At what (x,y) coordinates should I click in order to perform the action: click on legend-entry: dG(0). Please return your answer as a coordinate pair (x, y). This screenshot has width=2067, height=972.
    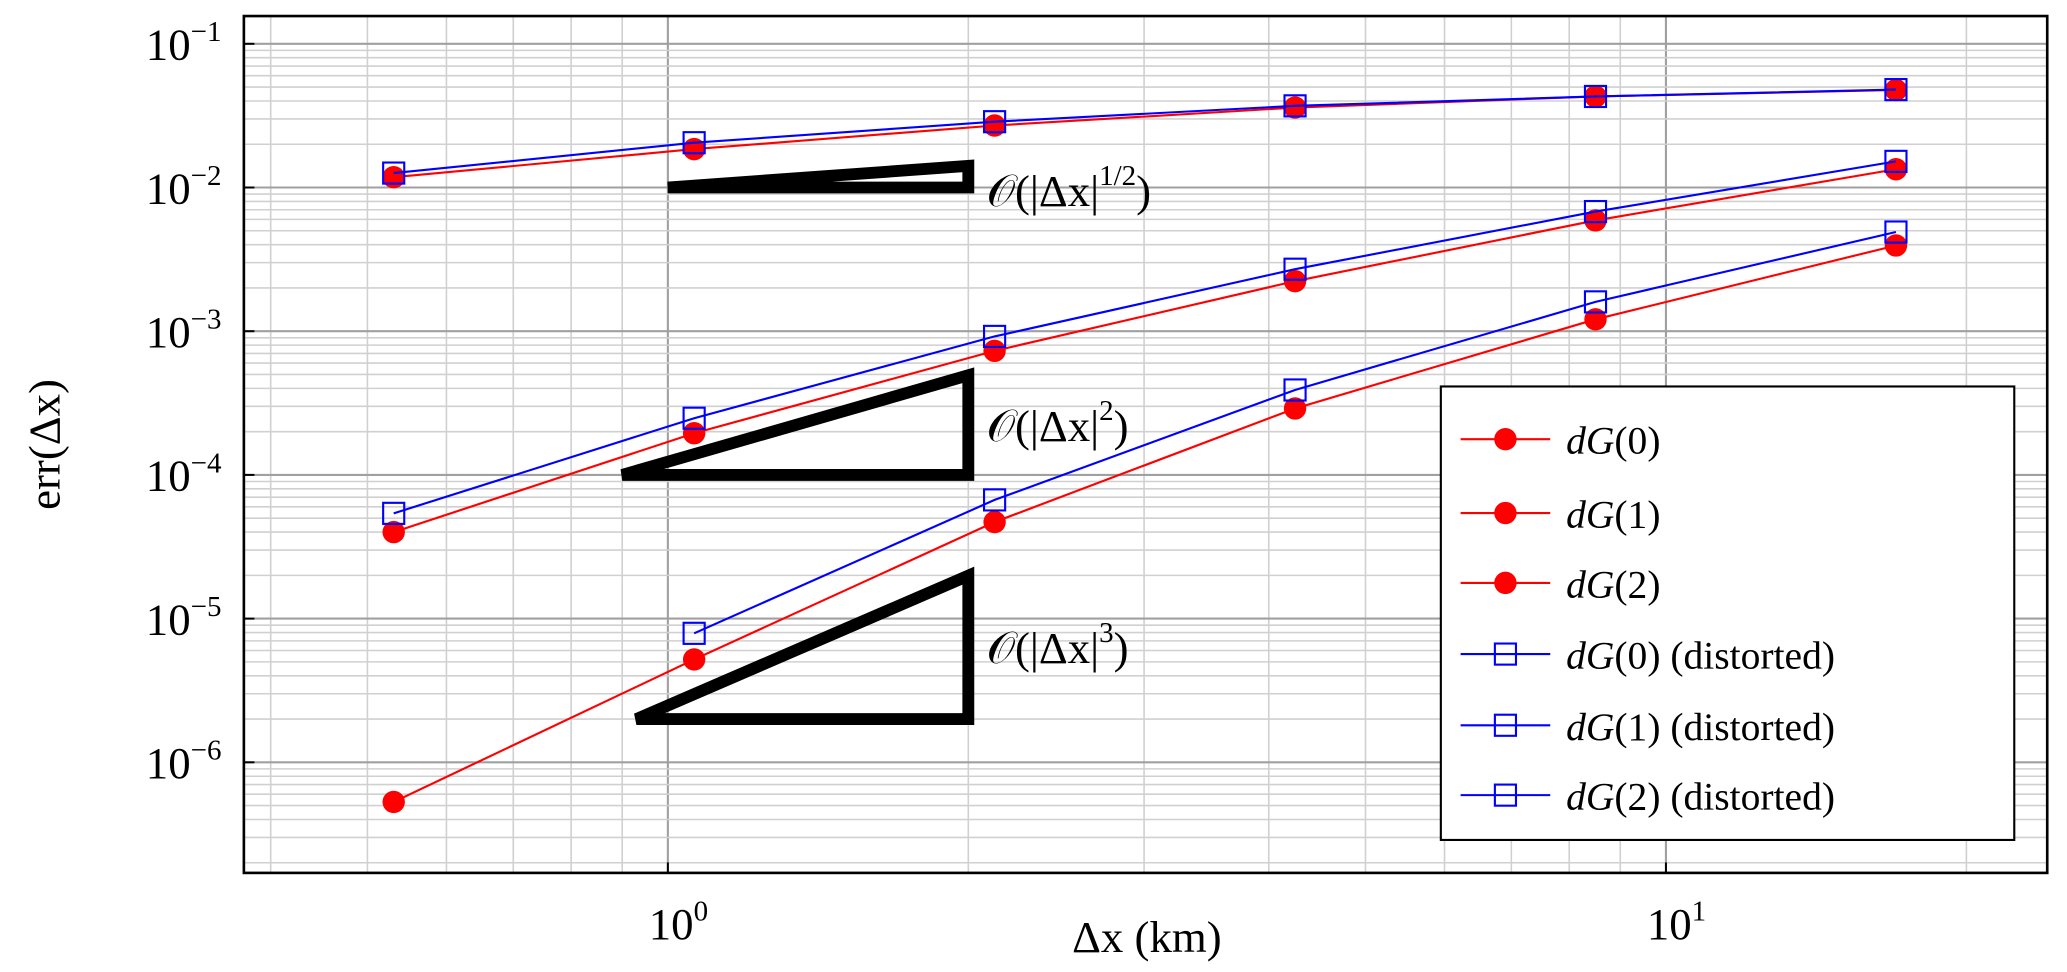
    Looking at the image, I should click on (1560, 441).